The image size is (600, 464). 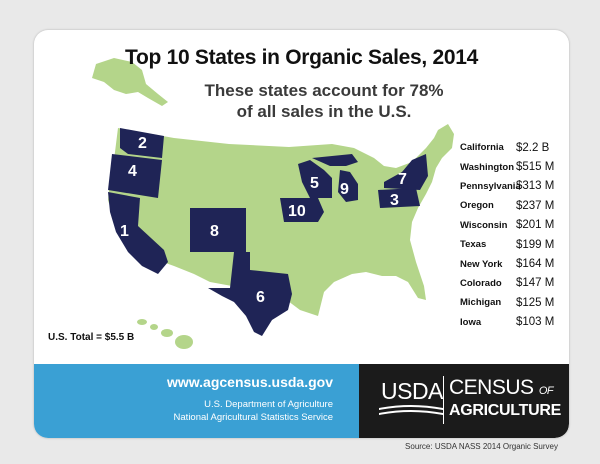 What do you see at coordinates (490, 186) in the screenshot?
I see `legend-state: Pennsylvania` at bounding box center [490, 186].